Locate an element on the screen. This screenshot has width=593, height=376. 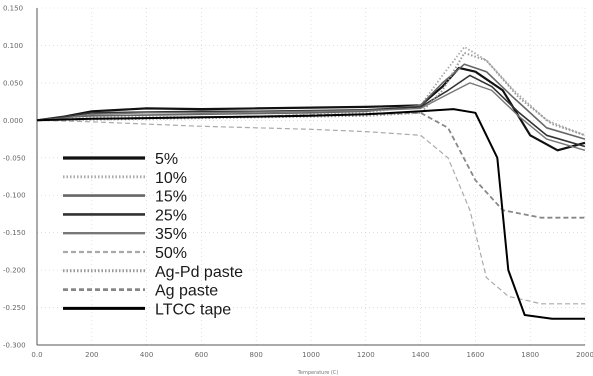
x-tick-label: 600 is located at coordinates (201, 355).